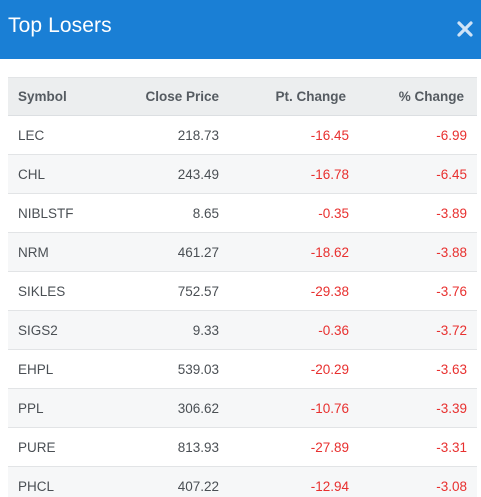  Describe the element at coordinates (413, 481) in the screenshot. I see `pct-change-cell: -3.08` at that location.